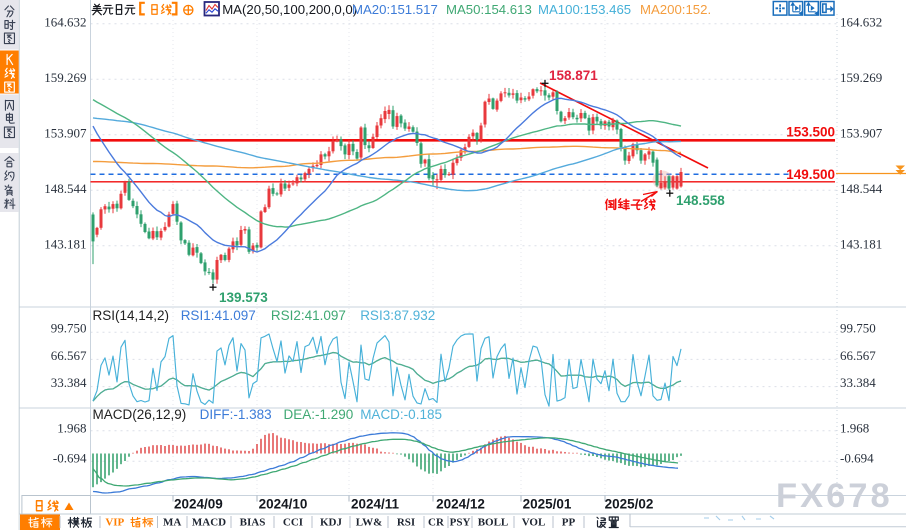 The height and width of the screenshot is (530, 906). Describe the element at coordinates (375, 504) in the screenshot. I see `svg-text: 2024/11` at that location.